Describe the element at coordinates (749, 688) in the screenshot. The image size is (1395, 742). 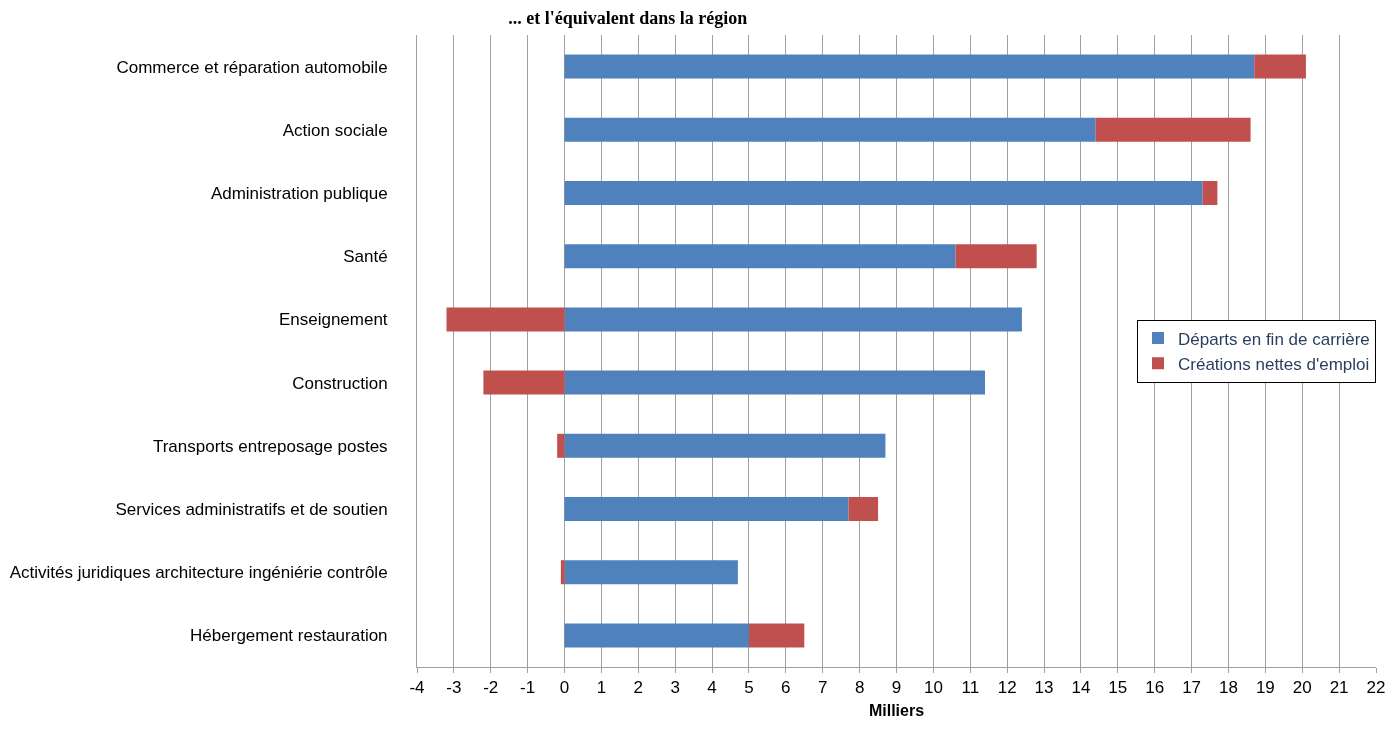
I see `x-tick-label: 5` at that location.